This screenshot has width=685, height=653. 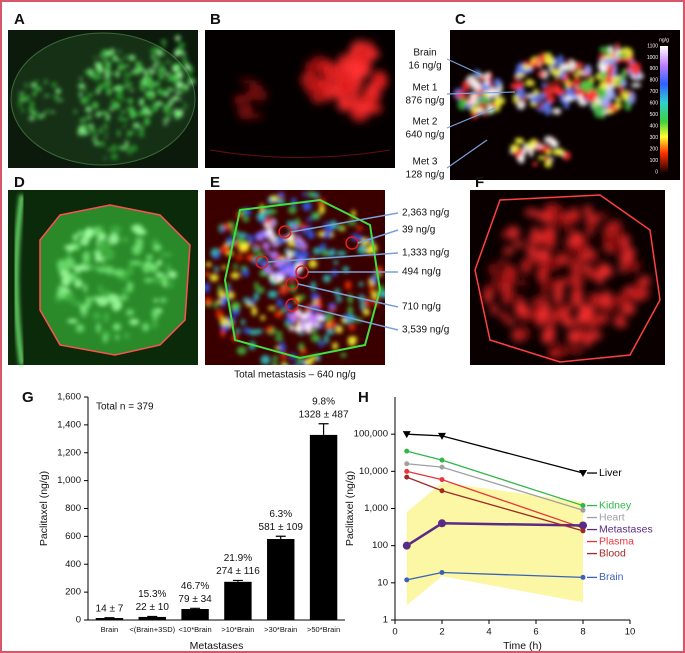 I want to click on y-axis-label: Paclitaxel (ng/g), so click(x=44, y=508).